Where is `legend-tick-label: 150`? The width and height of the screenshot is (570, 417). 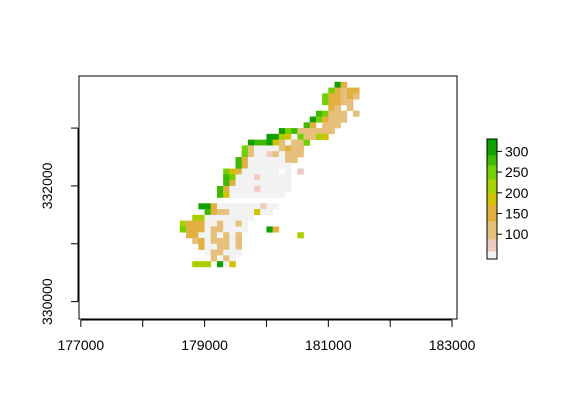
legend-tick-label: 150 is located at coordinates (517, 213).